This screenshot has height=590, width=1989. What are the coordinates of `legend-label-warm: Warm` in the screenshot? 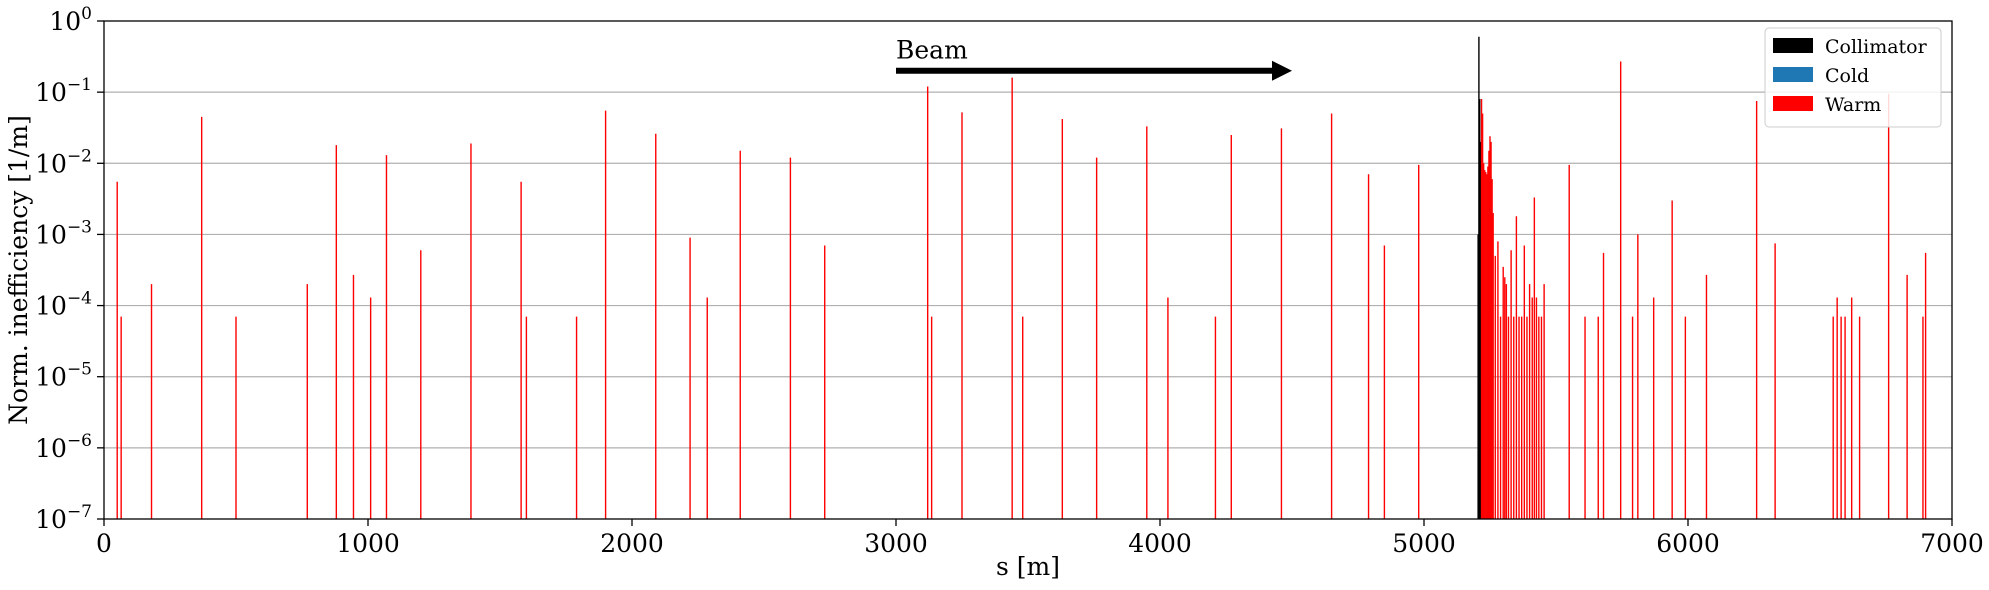 It's located at (1853, 105).